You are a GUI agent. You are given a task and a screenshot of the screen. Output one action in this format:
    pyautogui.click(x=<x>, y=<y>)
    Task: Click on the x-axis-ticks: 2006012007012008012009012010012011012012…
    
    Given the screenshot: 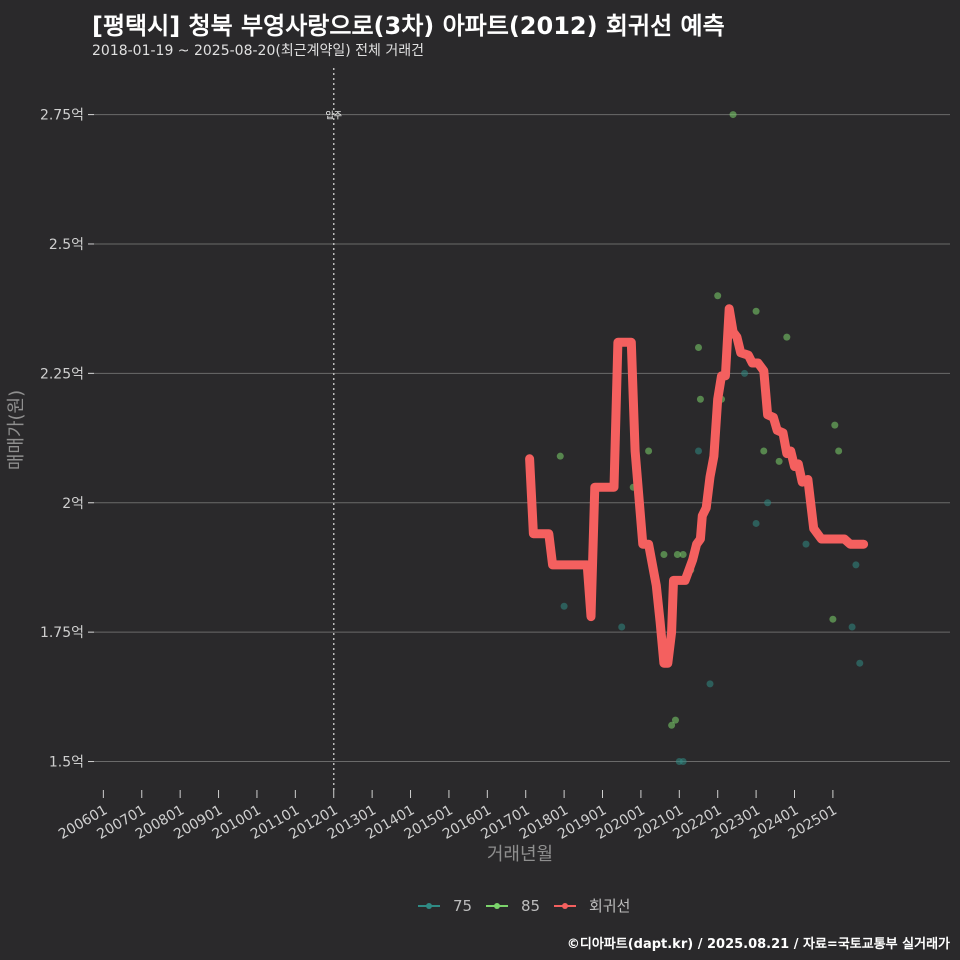 What is the action you would take?
    pyautogui.click(x=448, y=816)
    